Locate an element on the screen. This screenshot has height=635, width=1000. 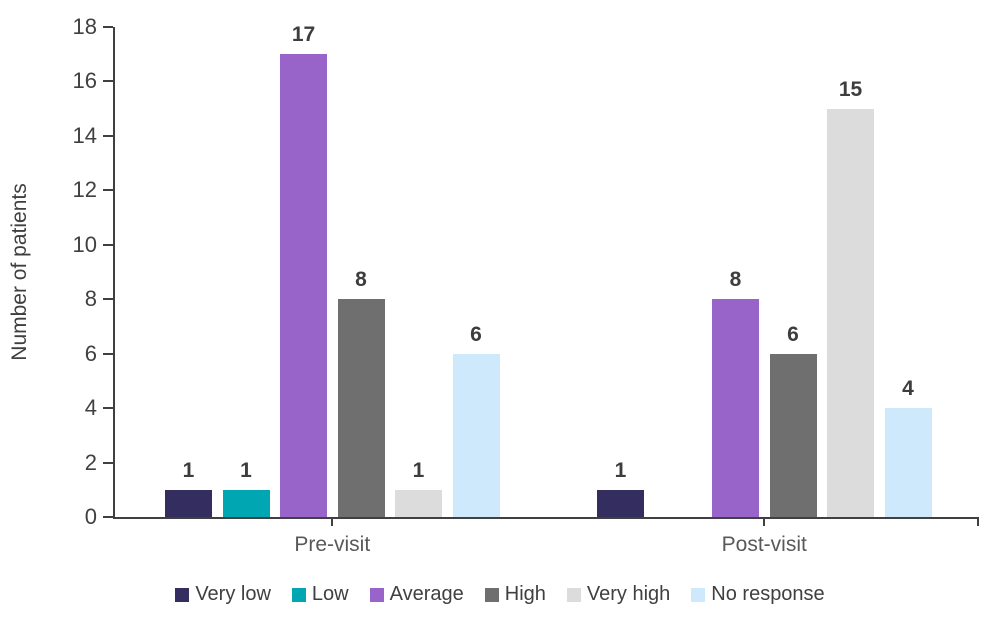
bar-pre-visit-very-low is located at coordinates (188, 503).